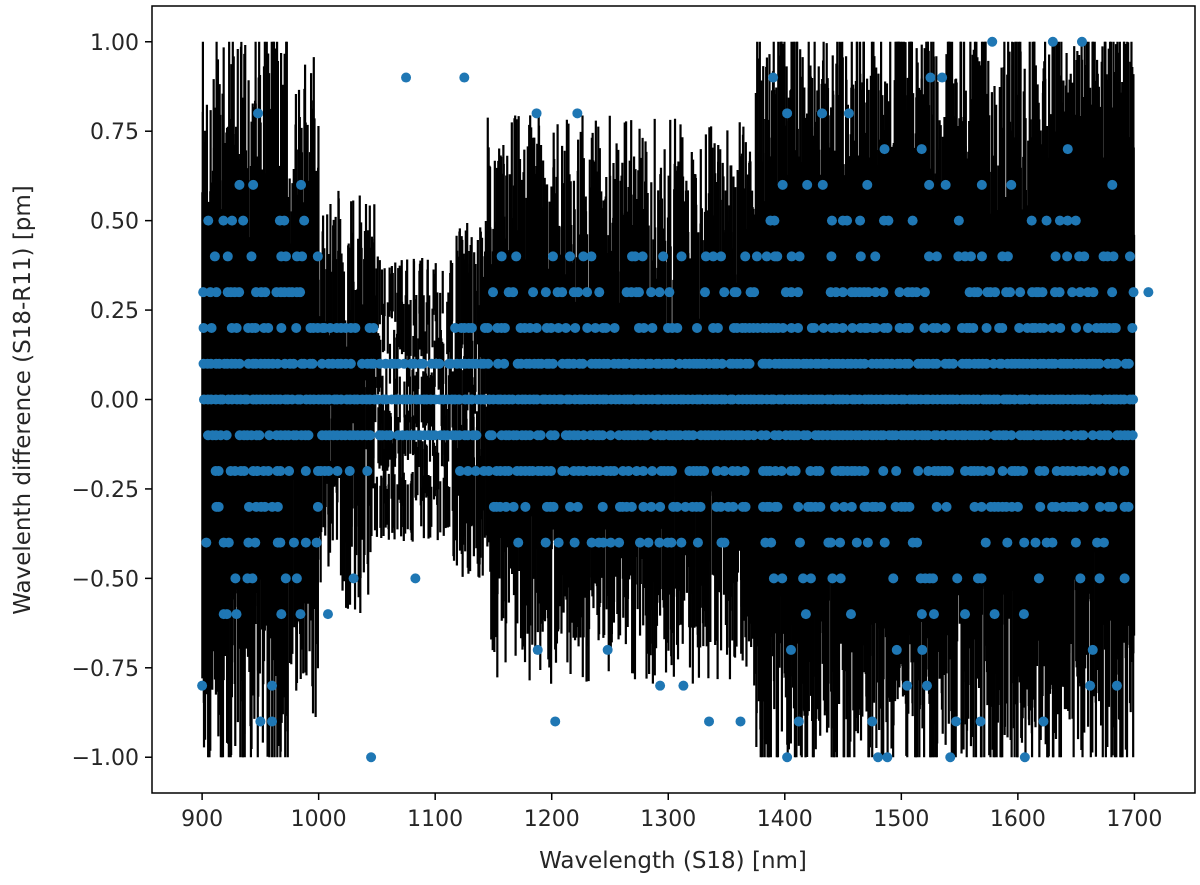 The width and height of the screenshot is (1200, 885). I want to click on y-tick-label: 1.00, so click(114, 43).